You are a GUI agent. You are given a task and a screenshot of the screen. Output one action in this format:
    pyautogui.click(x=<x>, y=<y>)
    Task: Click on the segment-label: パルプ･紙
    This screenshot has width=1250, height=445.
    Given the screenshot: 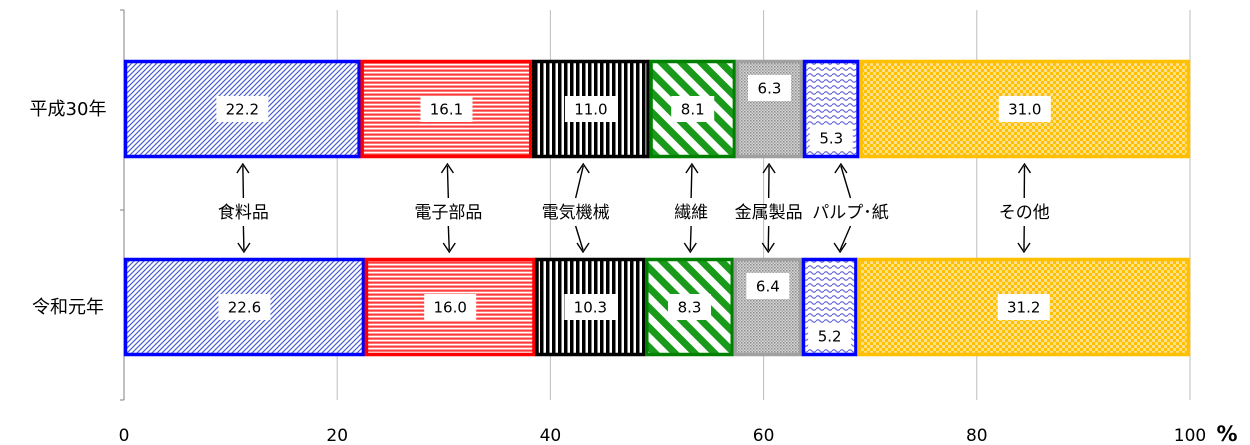 What is the action you would take?
    pyautogui.click(x=850, y=213)
    